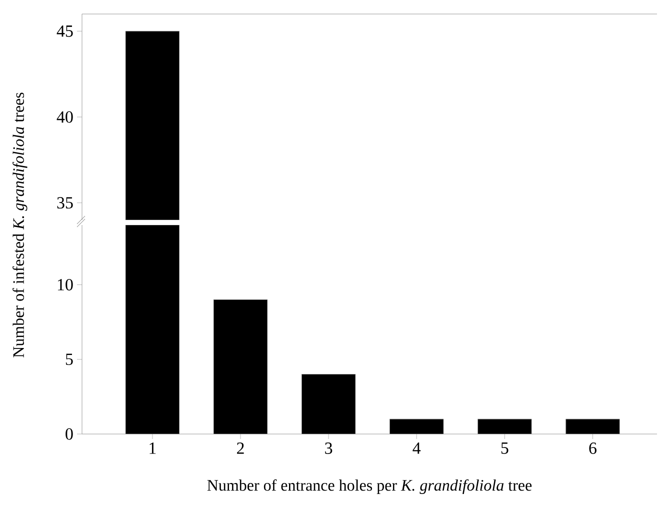 This screenshot has height=507, width=660. What do you see at coordinates (69, 360) in the screenshot?
I see `y-tick-label: 5` at bounding box center [69, 360].